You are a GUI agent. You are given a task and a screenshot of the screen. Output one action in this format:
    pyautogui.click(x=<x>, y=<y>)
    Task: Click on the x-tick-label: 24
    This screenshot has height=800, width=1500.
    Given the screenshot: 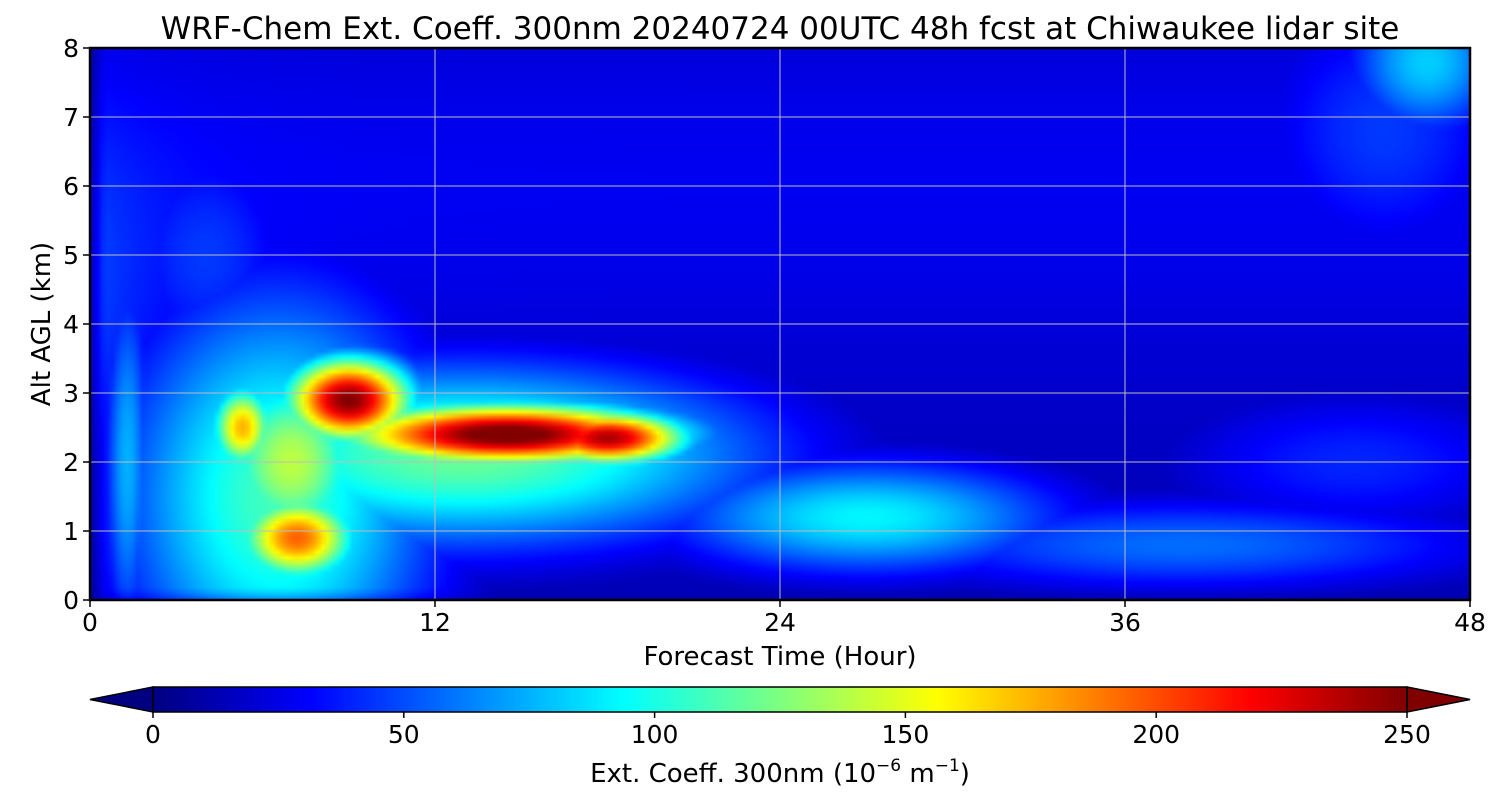 What is the action you would take?
    pyautogui.click(x=780, y=622)
    